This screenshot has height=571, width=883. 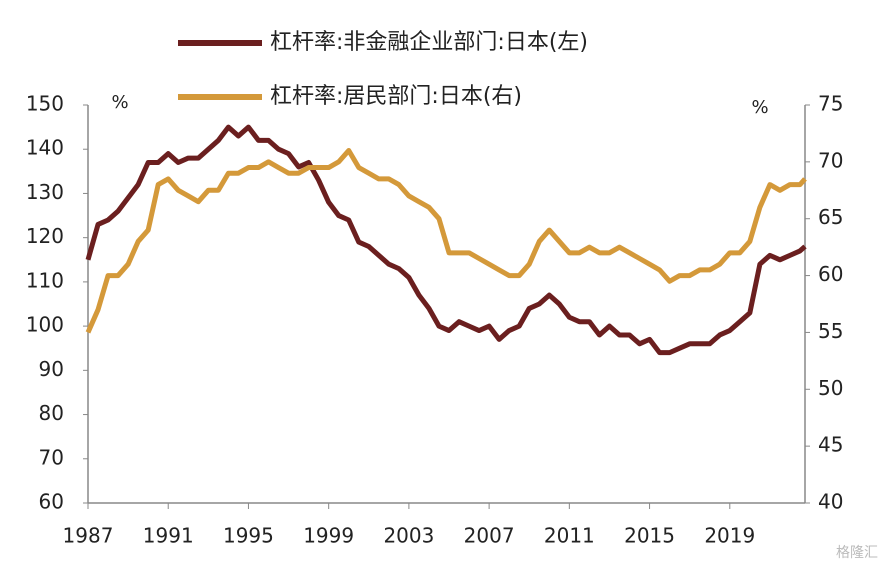 I want to click on y-tick-label: 140, so click(x=45, y=148).